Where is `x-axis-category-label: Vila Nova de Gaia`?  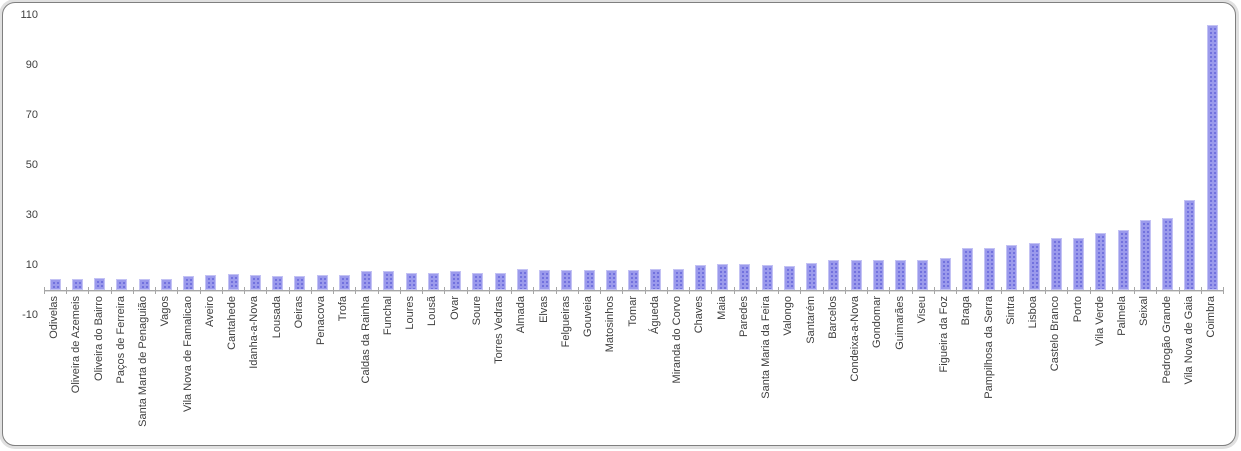
x-axis-category-label: Vila Nova de Gaia is located at coordinates (1188, 340).